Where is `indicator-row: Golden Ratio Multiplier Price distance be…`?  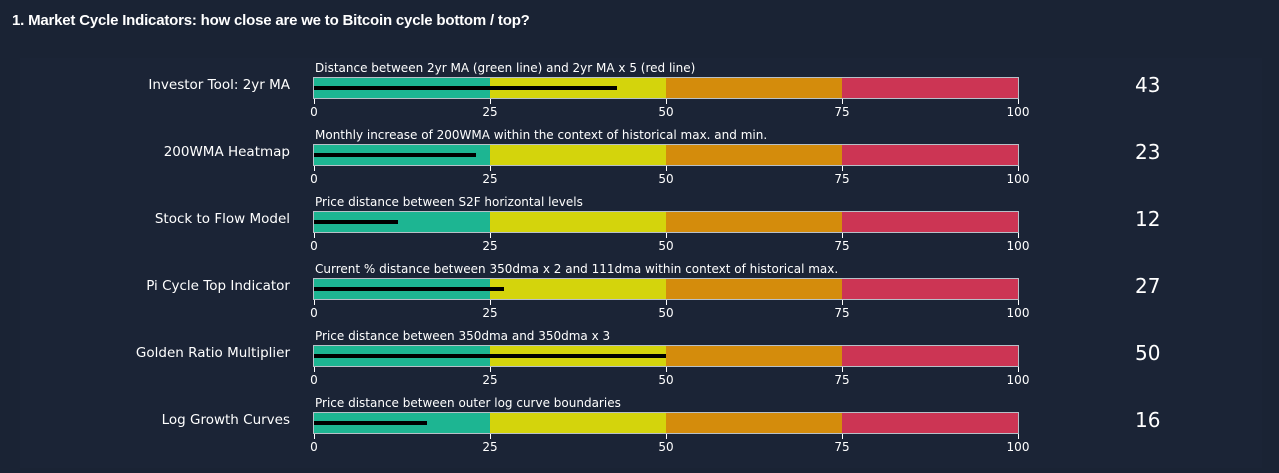
indicator-row: Golden Ratio Multiplier Price distance be… is located at coordinates (639, 360).